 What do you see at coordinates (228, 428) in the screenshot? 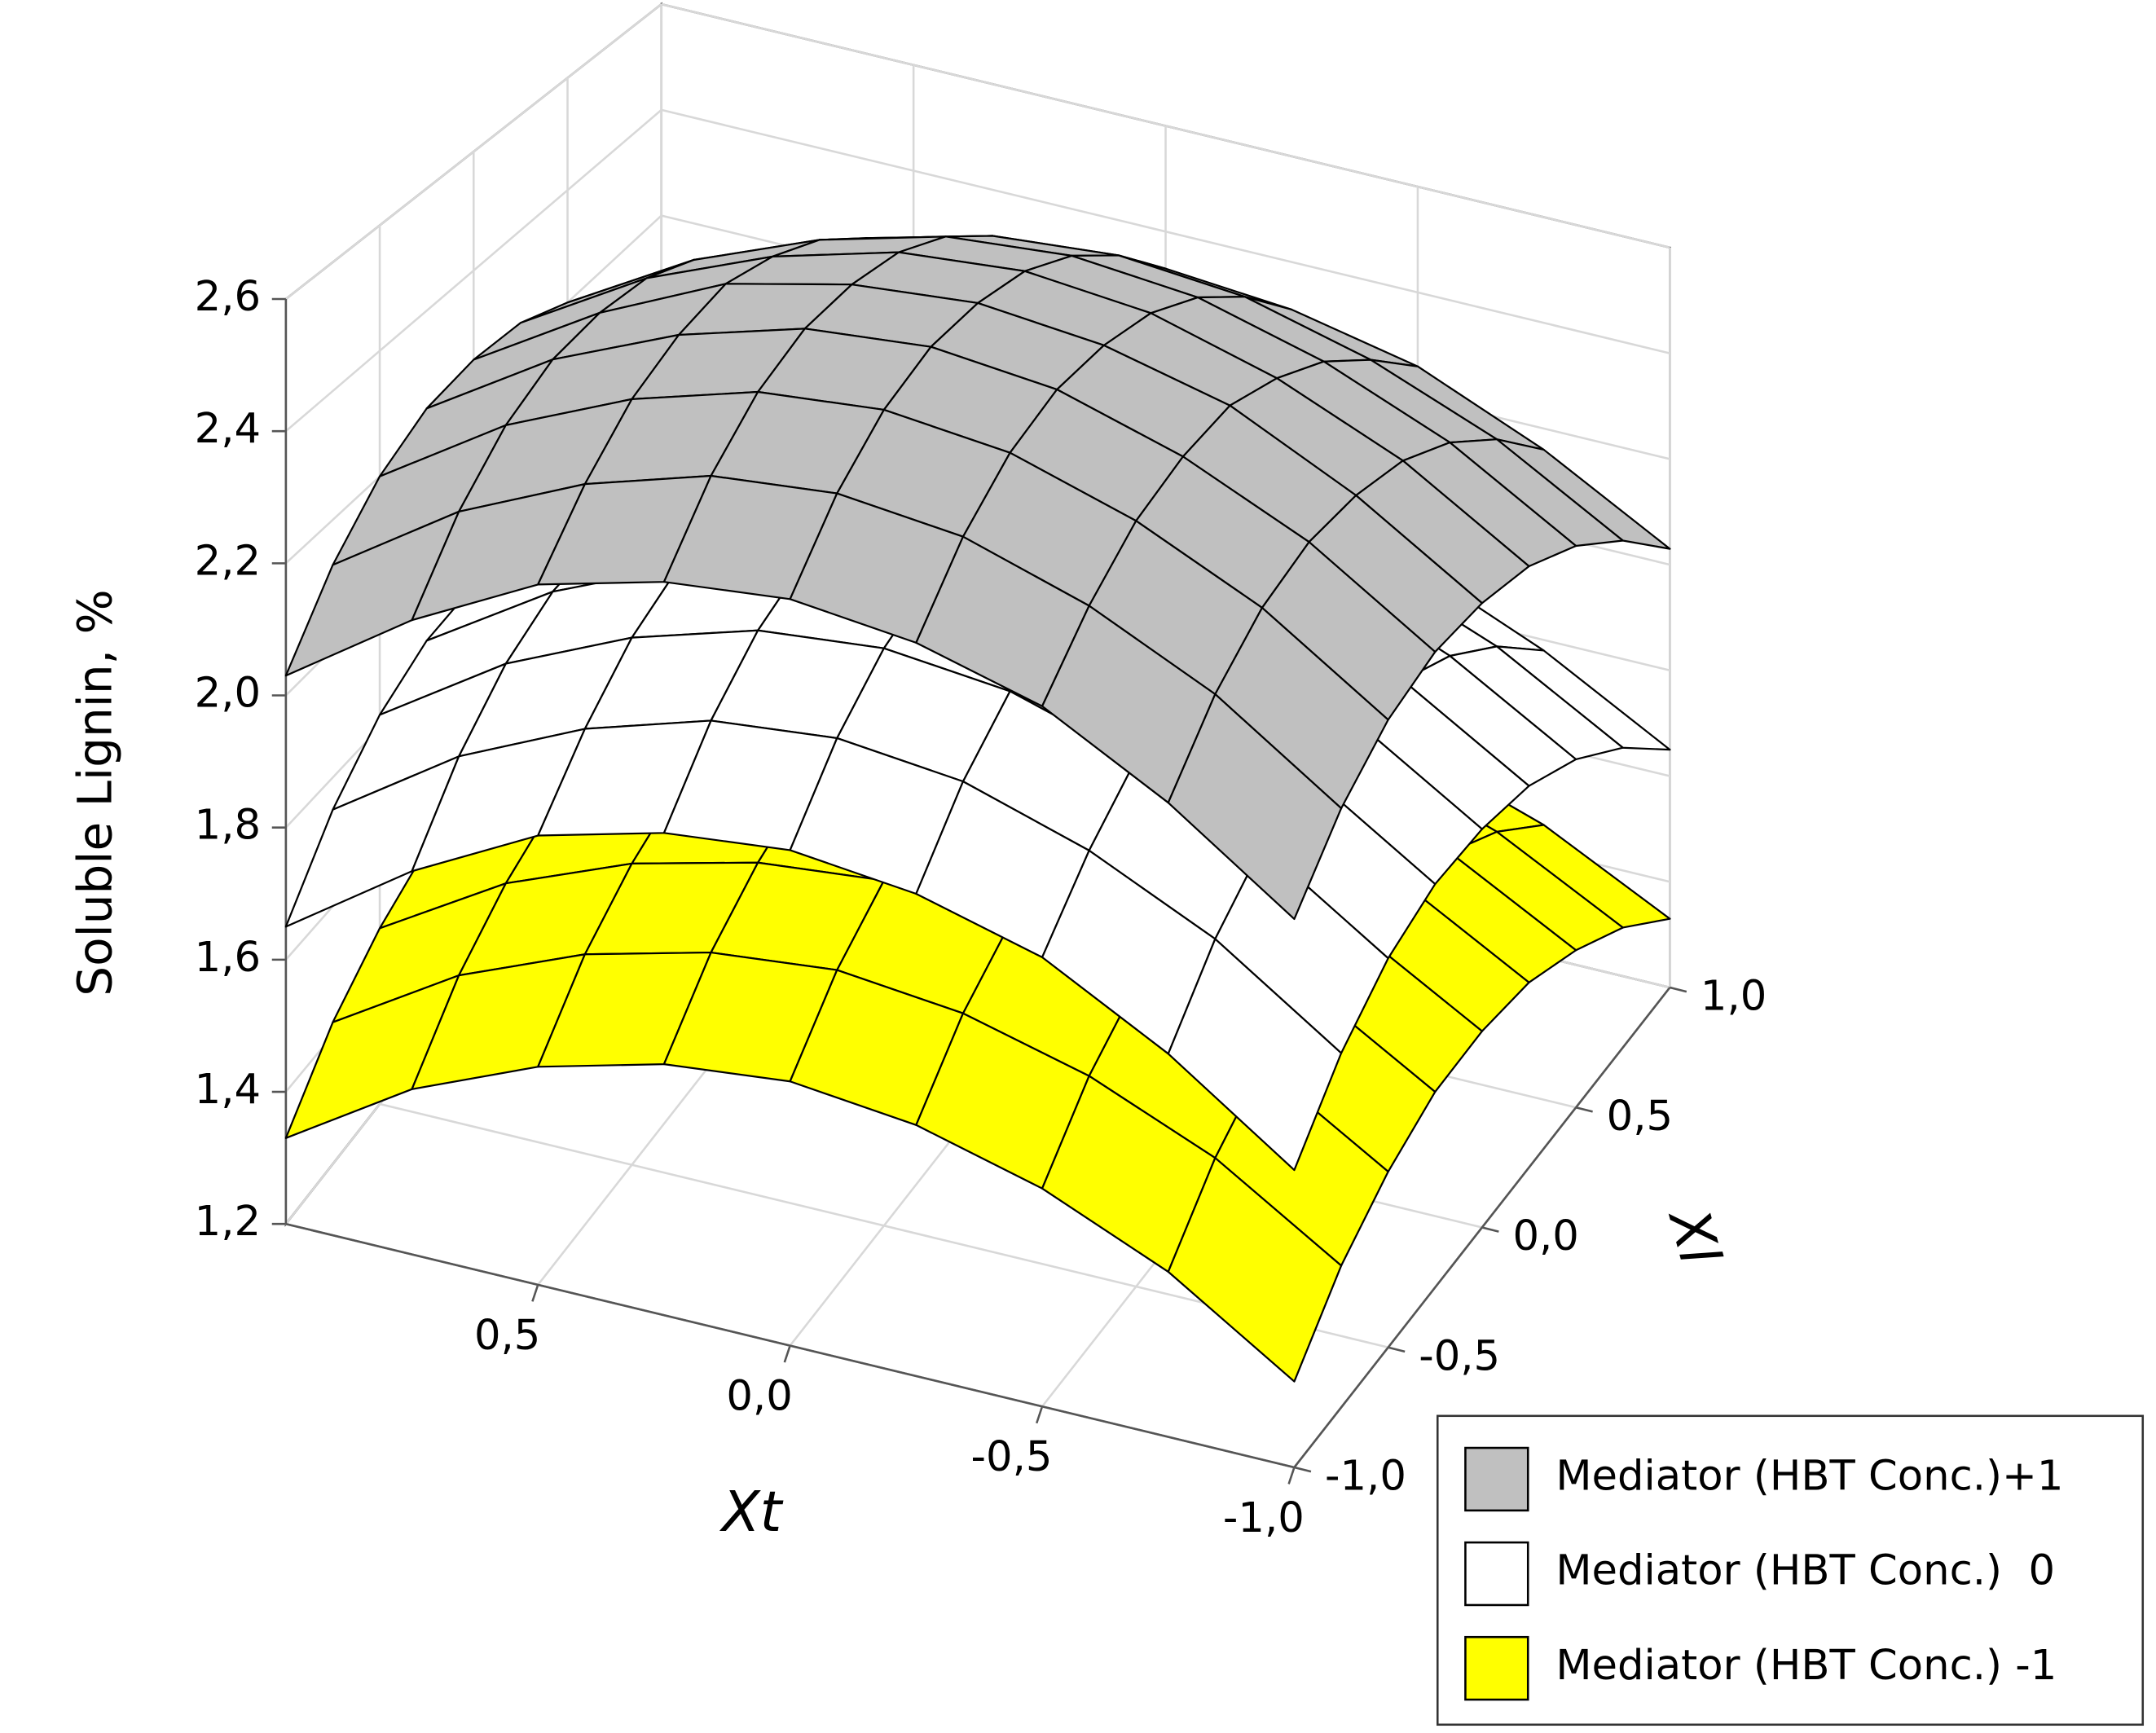
I see `z-tick-label: 2,4` at bounding box center [228, 428].